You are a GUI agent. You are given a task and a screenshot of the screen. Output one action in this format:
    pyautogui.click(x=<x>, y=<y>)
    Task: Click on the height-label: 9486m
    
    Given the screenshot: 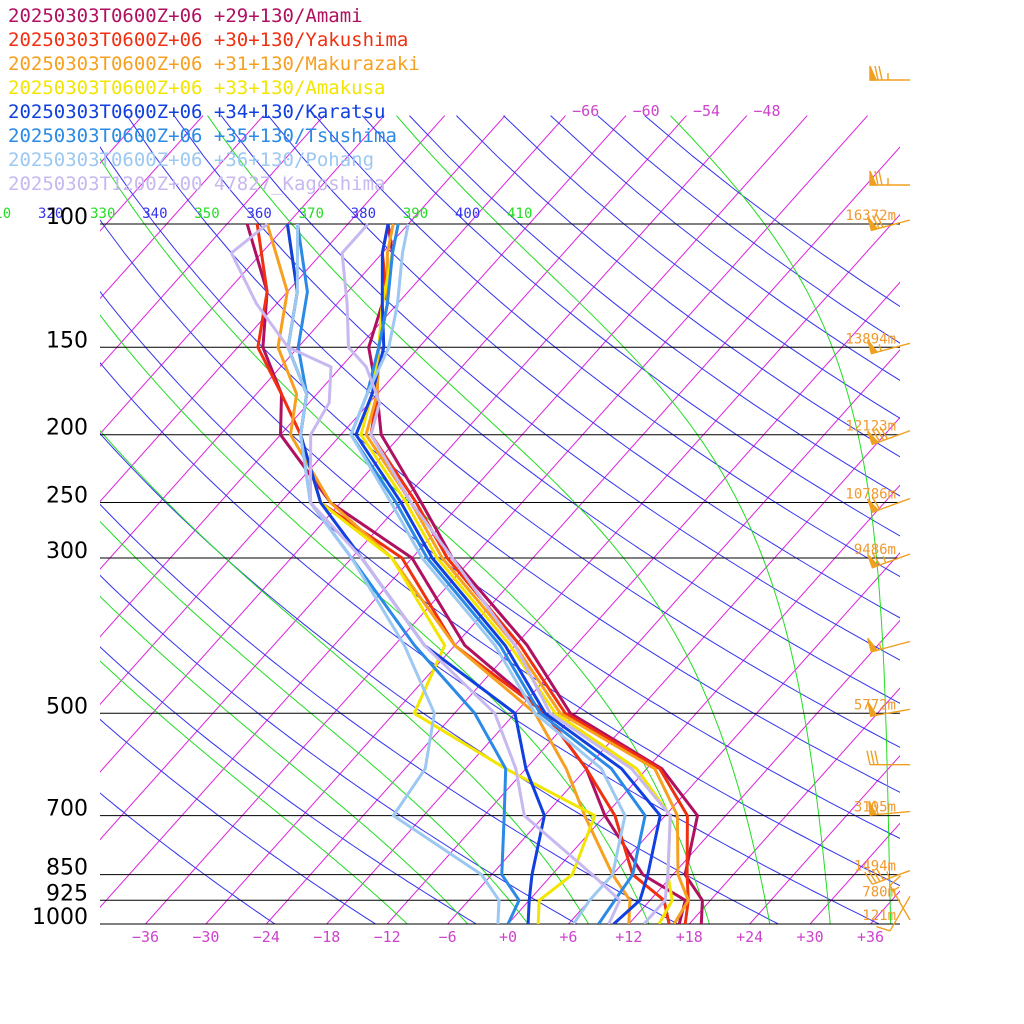 What is the action you would take?
    pyautogui.click(x=875, y=550)
    